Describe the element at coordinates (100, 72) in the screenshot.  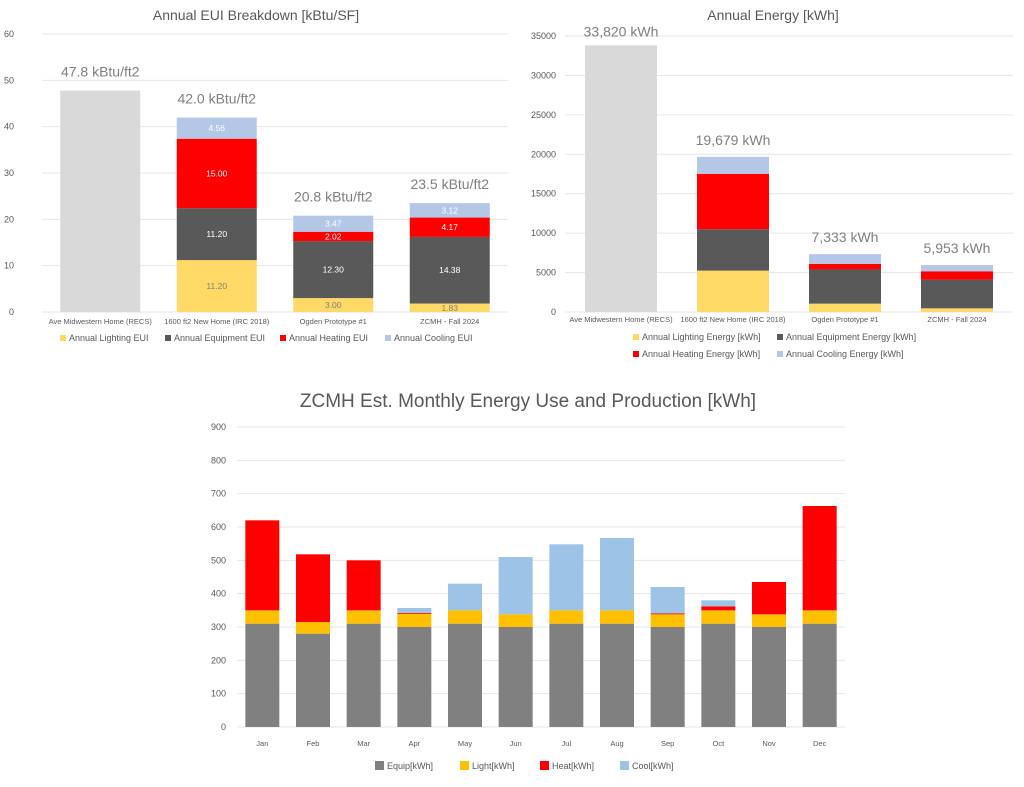
I see `total-label: 47.8 kBtu/ft2` at that location.